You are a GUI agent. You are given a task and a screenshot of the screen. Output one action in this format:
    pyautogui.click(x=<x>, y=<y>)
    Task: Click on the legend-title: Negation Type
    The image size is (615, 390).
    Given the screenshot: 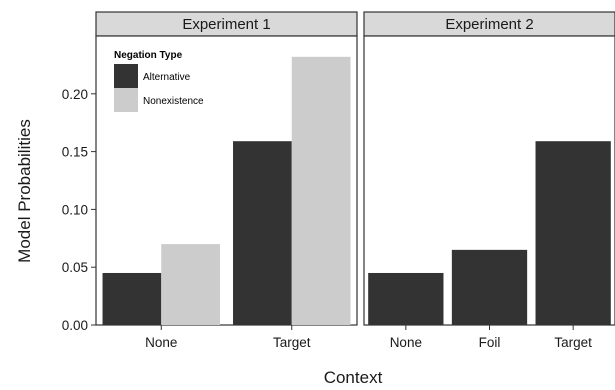 What is the action you would take?
    pyautogui.click(x=148, y=55)
    